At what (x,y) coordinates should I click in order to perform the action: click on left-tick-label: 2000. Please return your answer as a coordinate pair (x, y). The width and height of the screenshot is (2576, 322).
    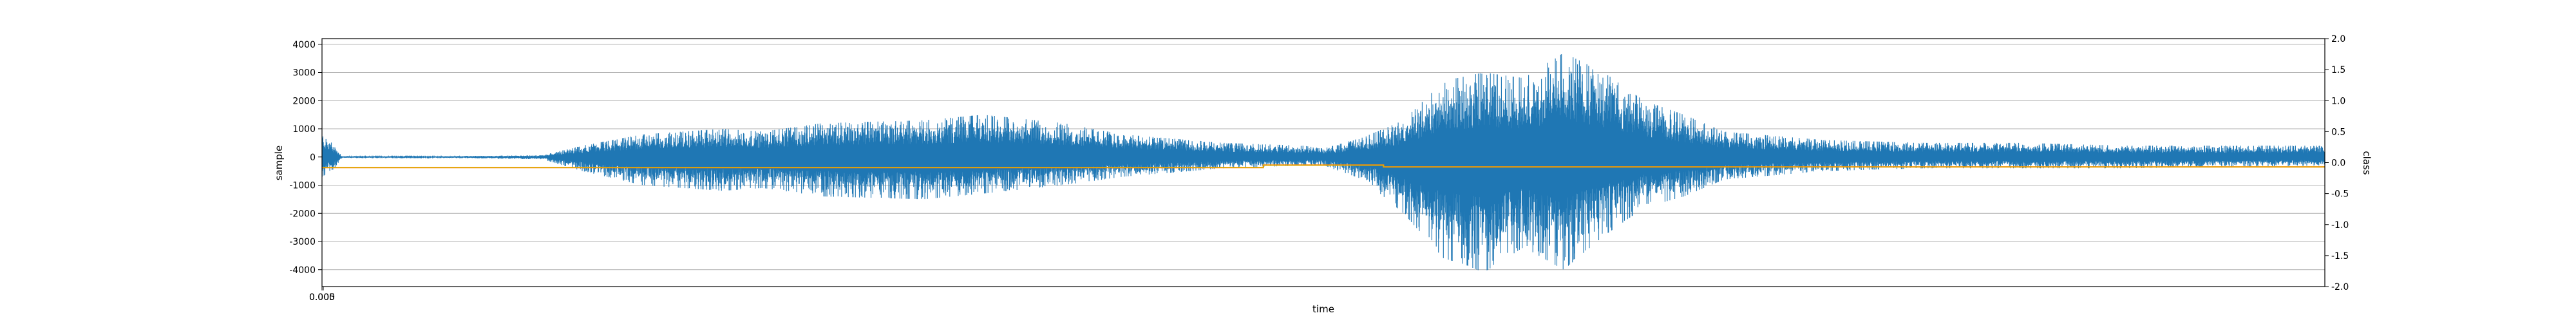
    Looking at the image, I should click on (304, 101).